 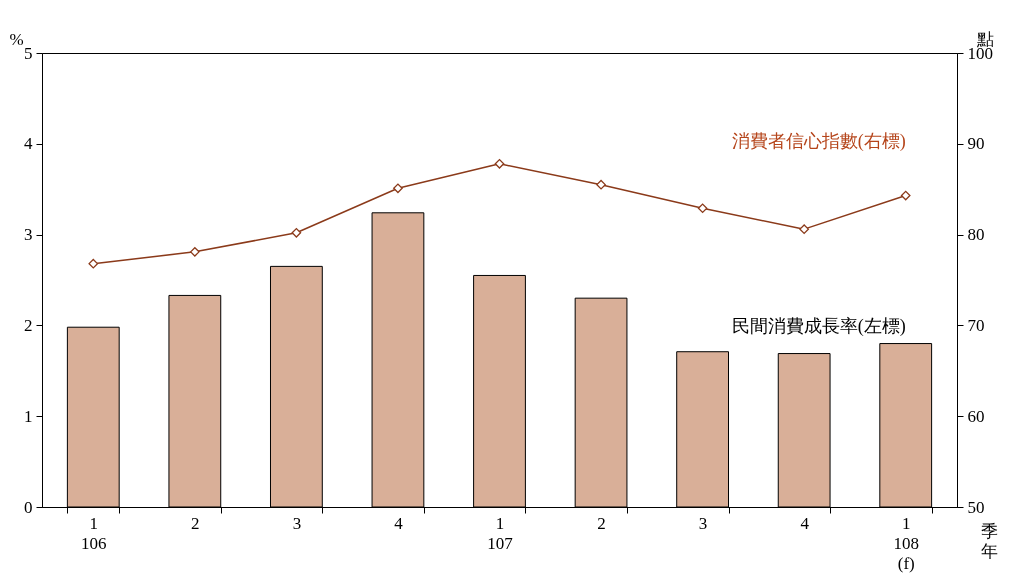 What do you see at coordinates (94, 533) in the screenshot?
I see `x-tick-label: 1 106` at bounding box center [94, 533].